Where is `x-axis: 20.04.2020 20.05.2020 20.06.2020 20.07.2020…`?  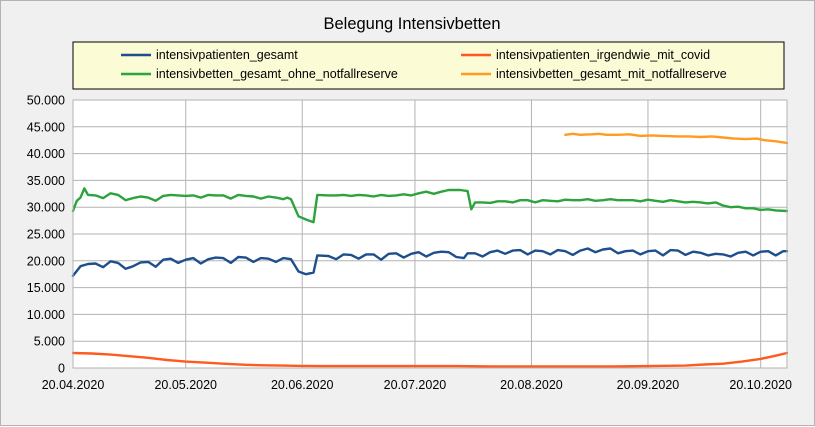
x-axis: 20.04.2020 20.05.2020 20.06.2020 20.07.2020… is located at coordinates (417, 385).